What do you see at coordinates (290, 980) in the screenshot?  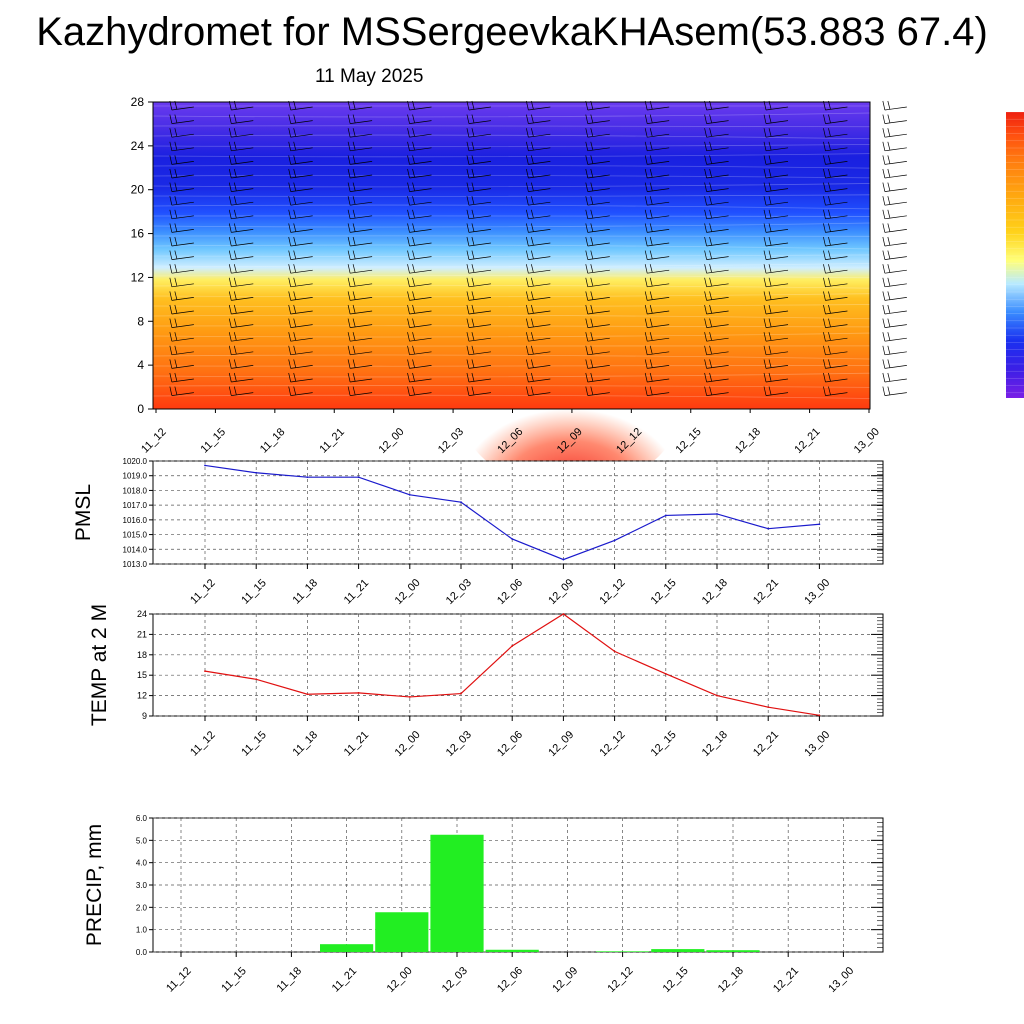 I see `precip-xtick-label: 11_18` at bounding box center [290, 980].